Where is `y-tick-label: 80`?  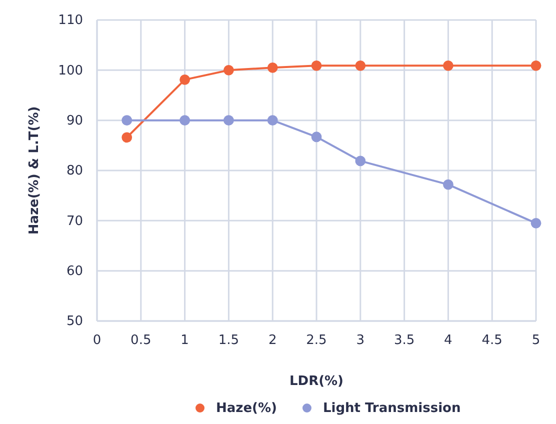
y-tick-label: 80 is located at coordinates (74, 171).